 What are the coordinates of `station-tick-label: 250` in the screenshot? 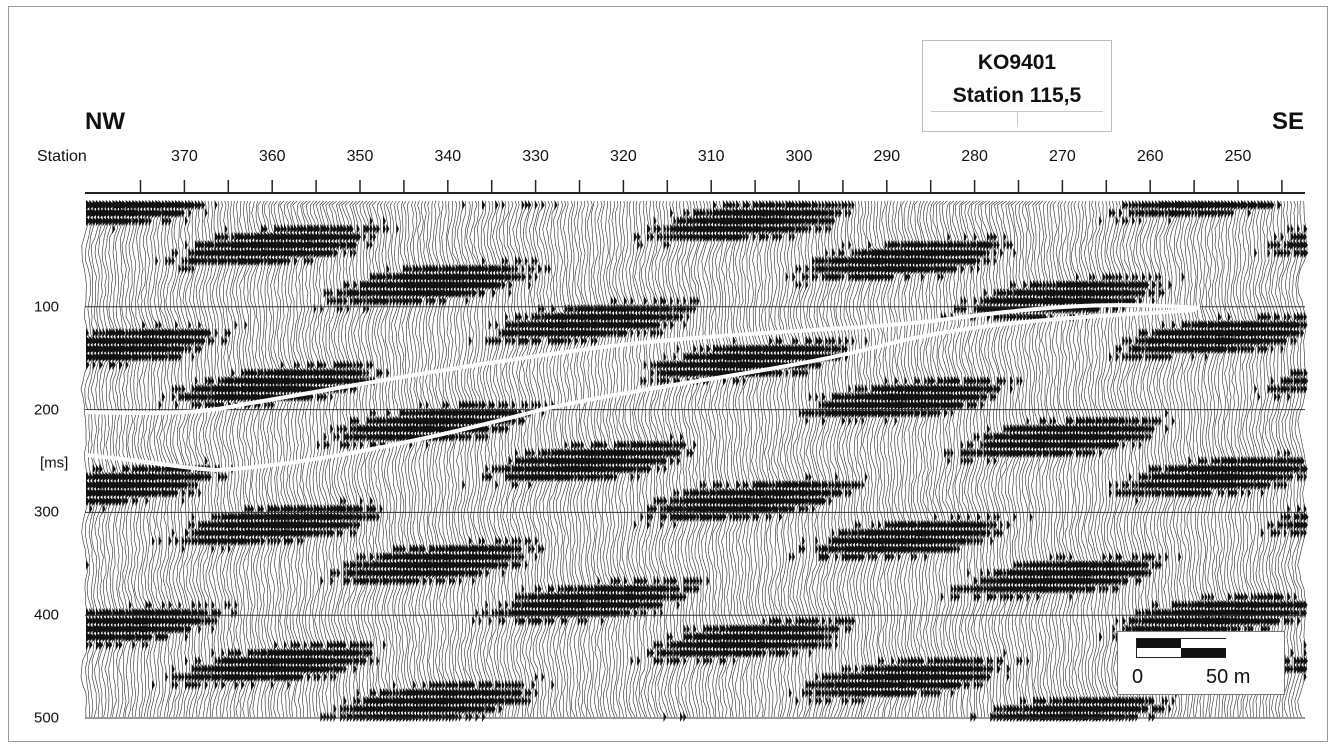 It's located at (1238, 156).